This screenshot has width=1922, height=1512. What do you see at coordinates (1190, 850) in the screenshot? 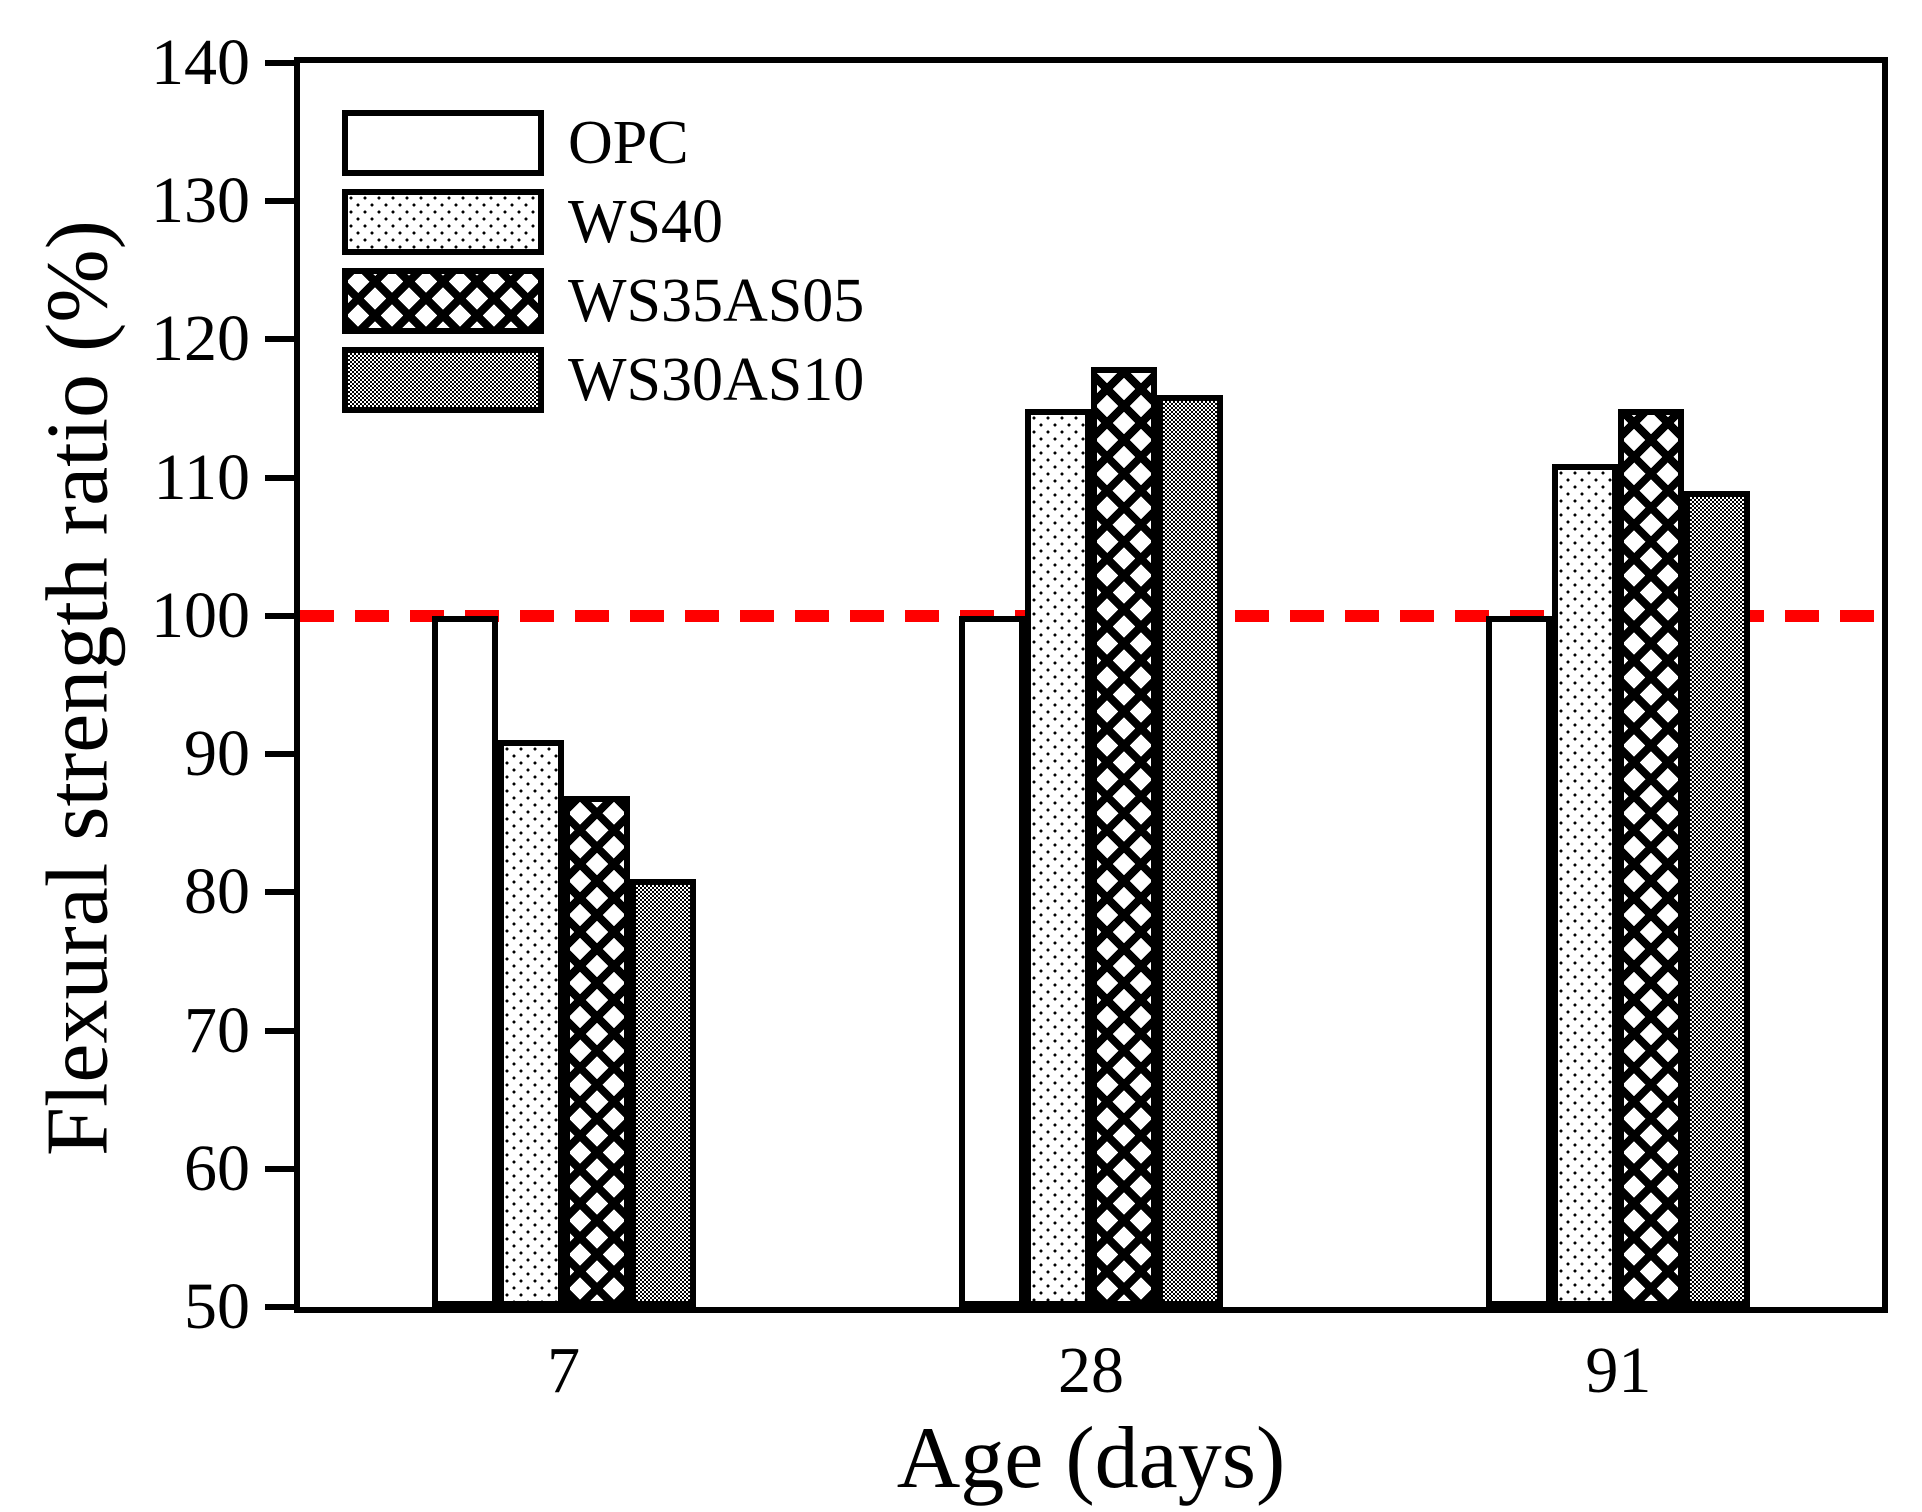
I see `bar-ws30as10-age28` at bounding box center [1190, 850].